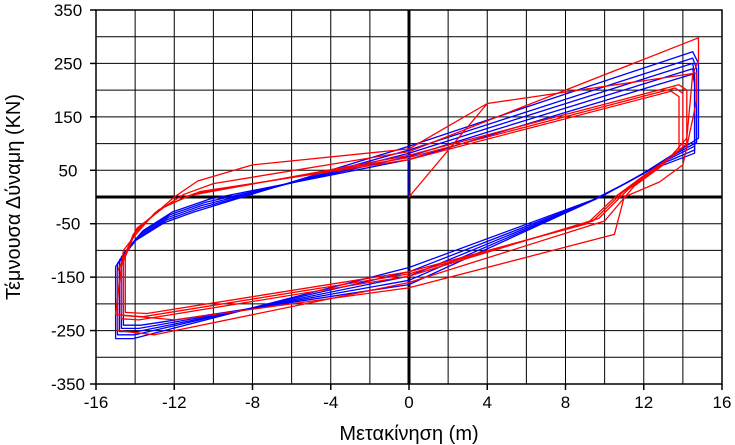 This screenshot has width=735, height=445. Describe the element at coordinates (14, 197) in the screenshot. I see `y-axis-label: Τέμνουσα Δύναμη (KN)` at that location.